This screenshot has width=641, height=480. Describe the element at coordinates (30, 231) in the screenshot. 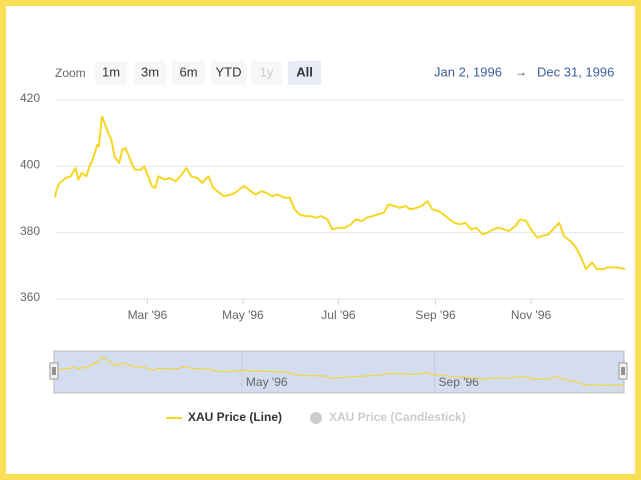

I see `y-tick-label: 380` at that location.